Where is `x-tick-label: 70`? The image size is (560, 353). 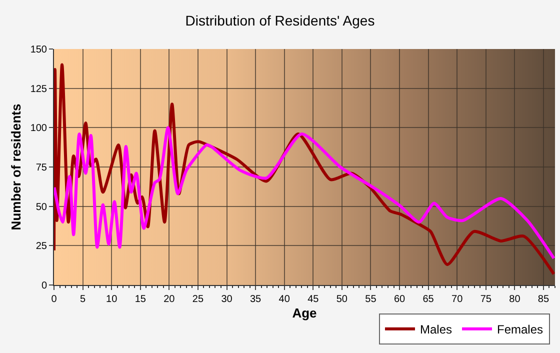
x-tick-label: 70 is located at coordinates (458, 299).